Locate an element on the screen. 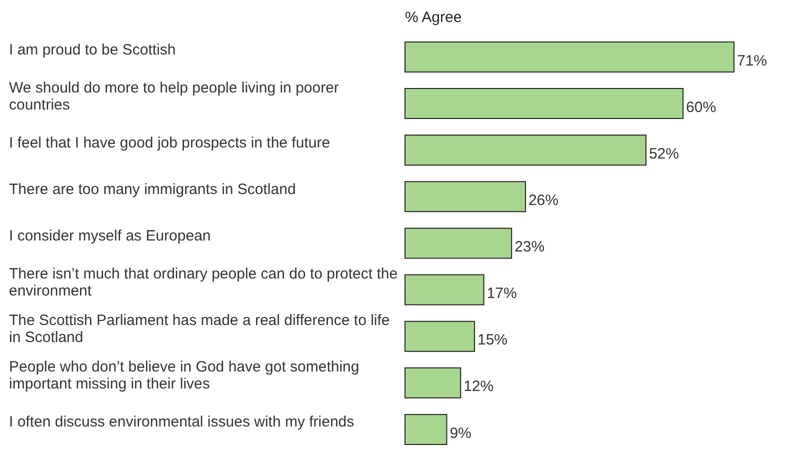 The height and width of the screenshot is (453, 787). y-tick-label: We should do more to help people living in poorer countries is located at coordinates (174, 95).